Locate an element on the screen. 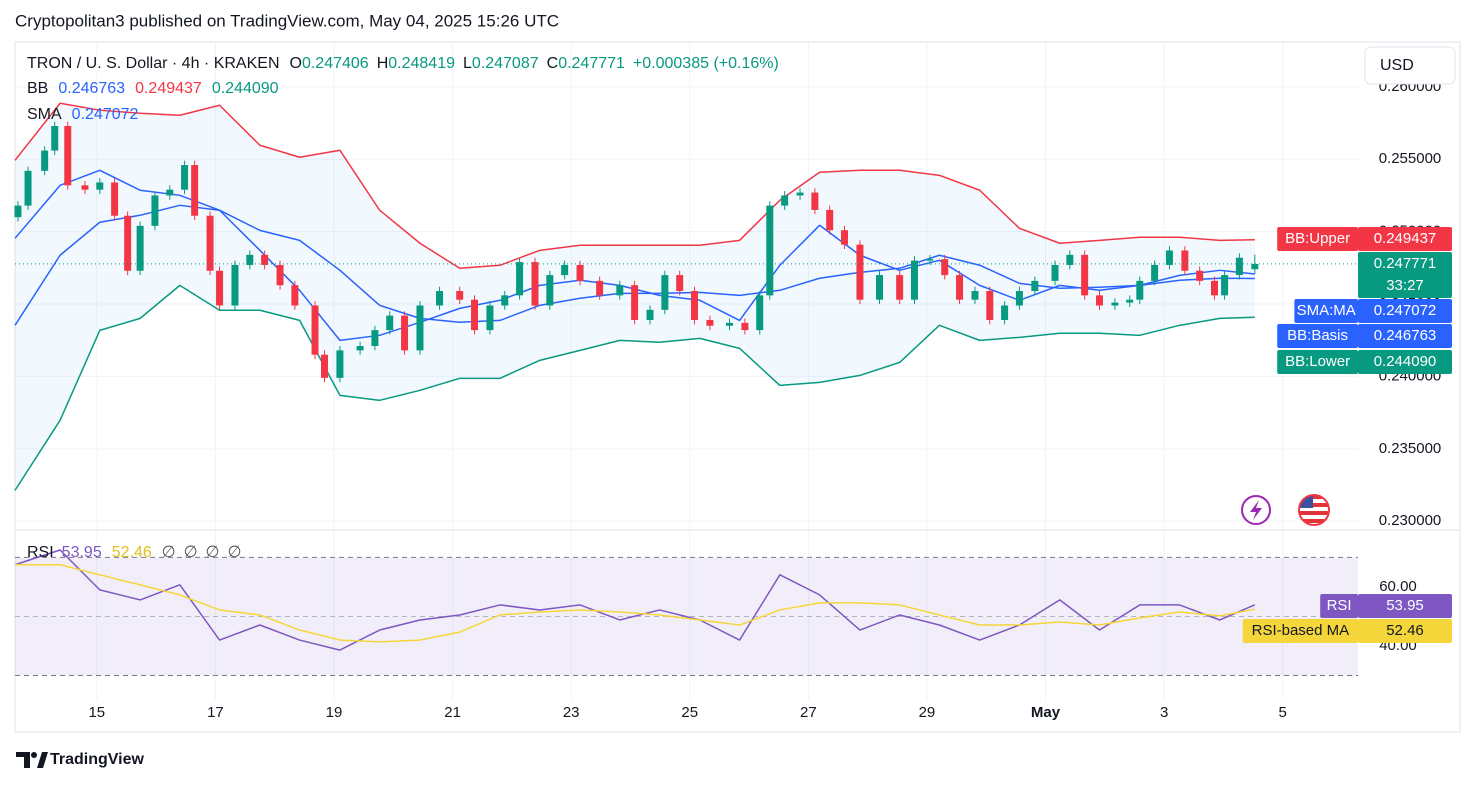  bb-basis-value: 0.246763 is located at coordinates (91, 88).